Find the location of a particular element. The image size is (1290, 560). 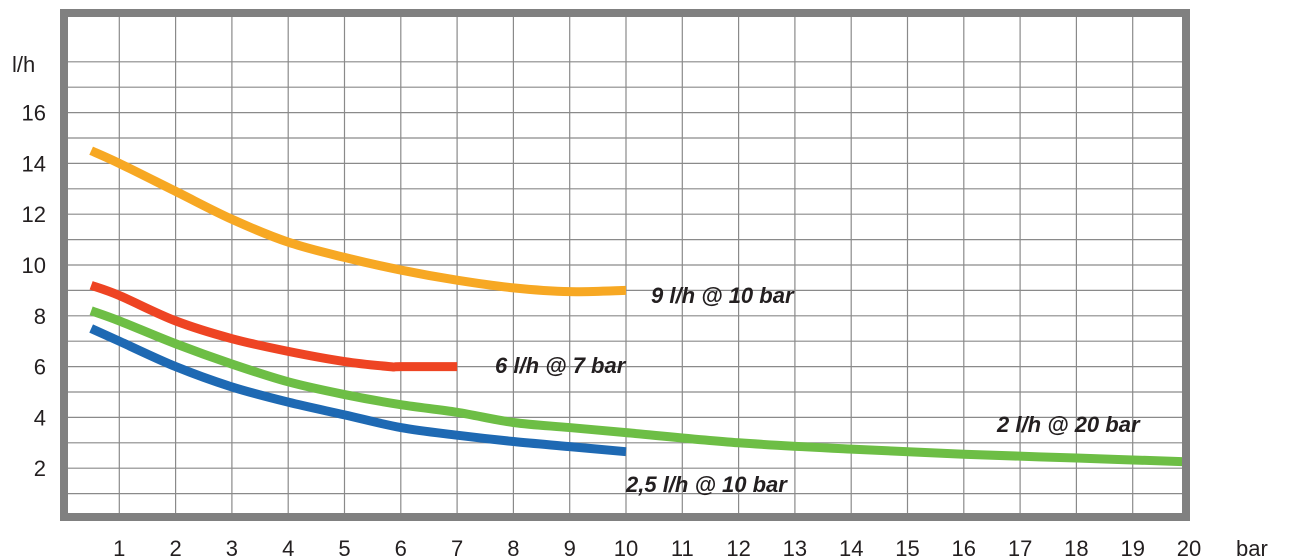

x-tick-label: 1 is located at coordinates (119, 548).